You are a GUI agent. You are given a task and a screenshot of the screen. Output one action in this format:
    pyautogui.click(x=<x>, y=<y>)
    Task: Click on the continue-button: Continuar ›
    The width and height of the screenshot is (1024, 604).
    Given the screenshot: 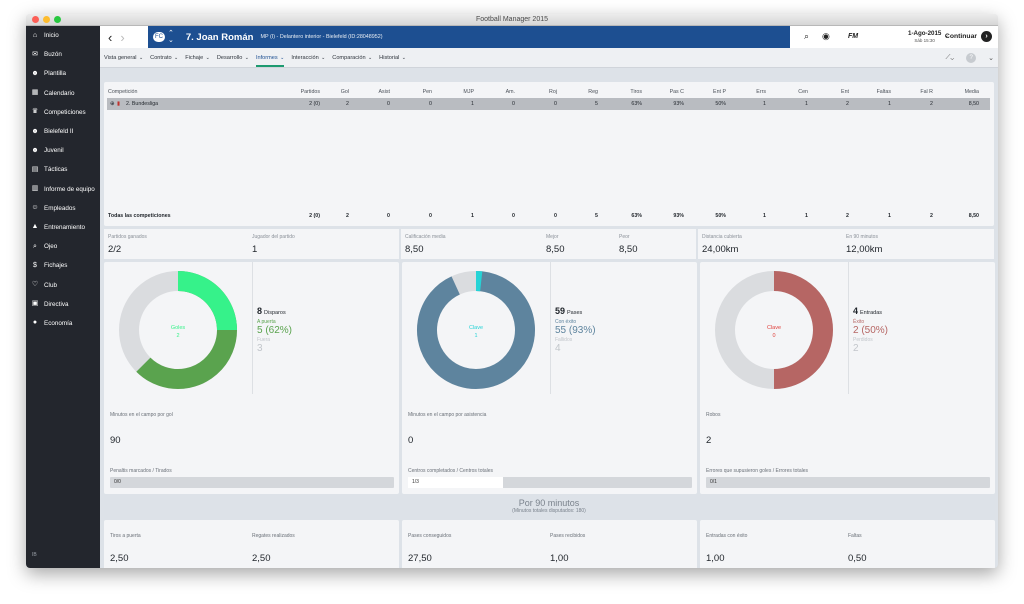 What is the action you would take?
    pyautogui.click(x=968, y=36)
    